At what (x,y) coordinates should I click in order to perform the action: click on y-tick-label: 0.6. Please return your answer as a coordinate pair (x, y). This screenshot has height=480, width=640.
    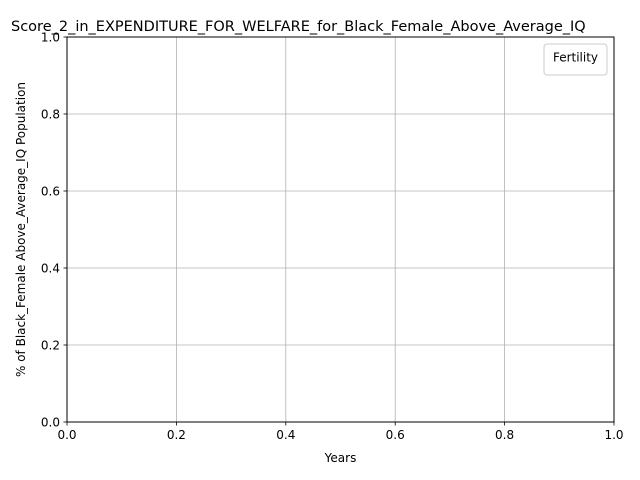
    Looking at the image, I should click on (50, 192).